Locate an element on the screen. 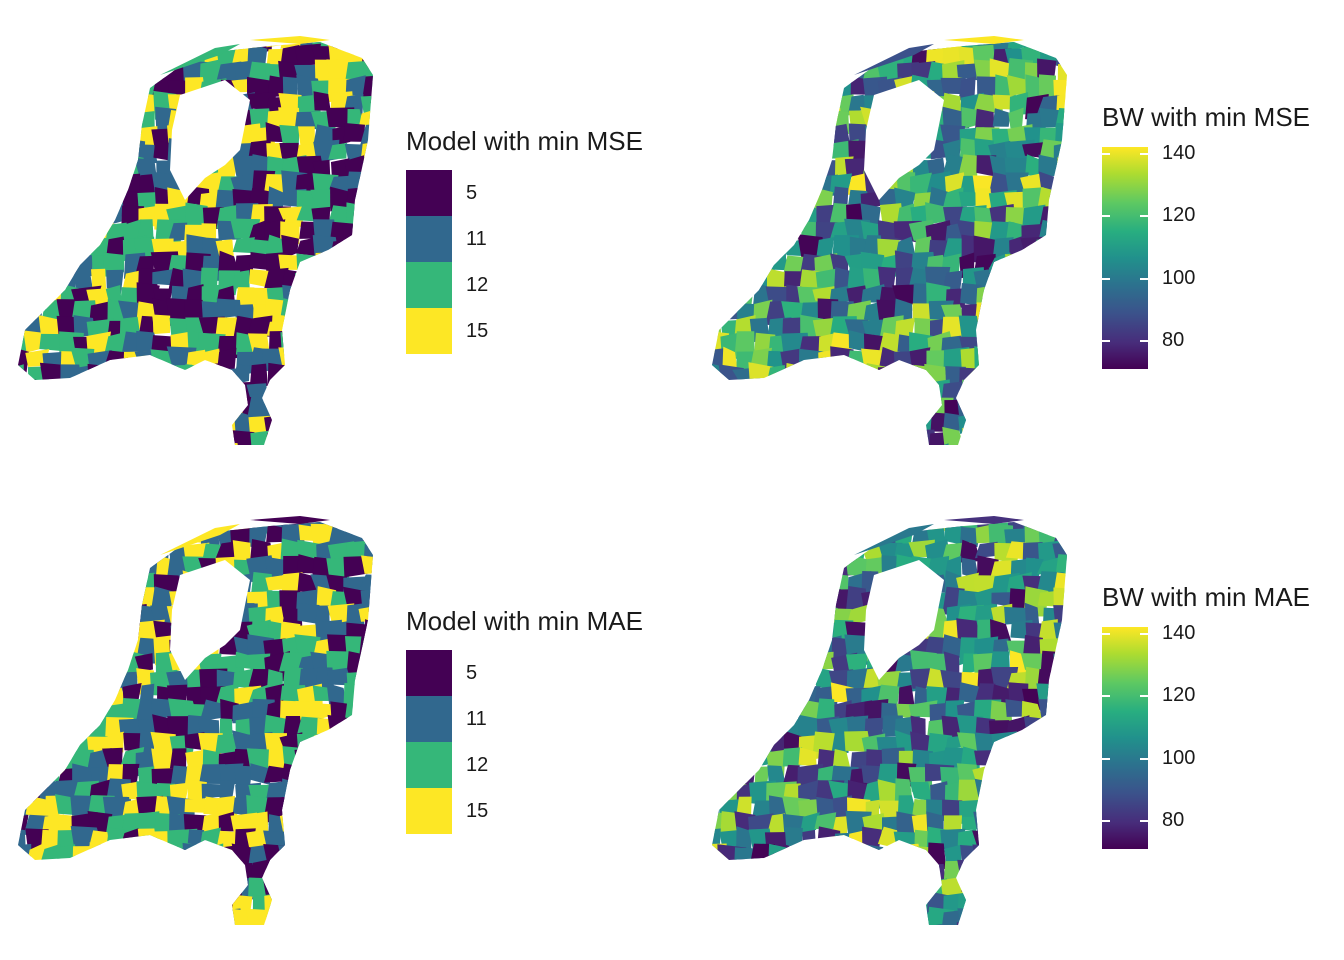  colorbar-label-100: 100 is located at coordinates (1179, 758).